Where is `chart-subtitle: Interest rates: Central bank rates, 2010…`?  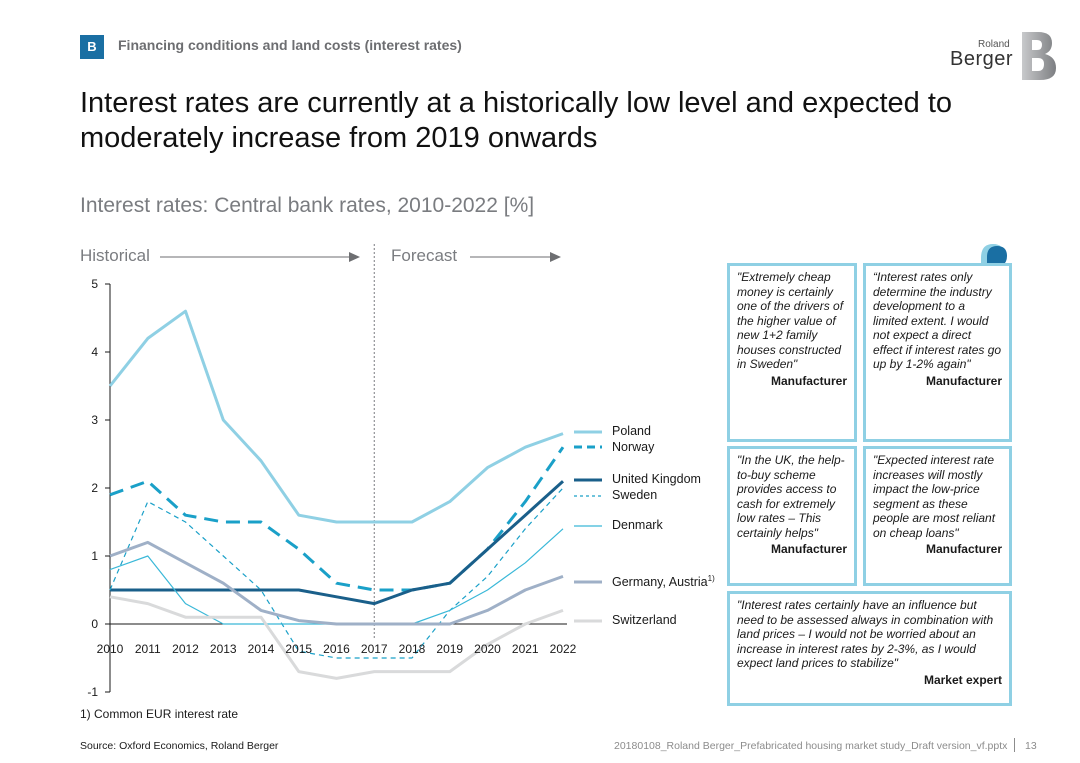 chart-subtitle: Interest rates: Central bank rates, 2010… is located at coordinates (307, 205).